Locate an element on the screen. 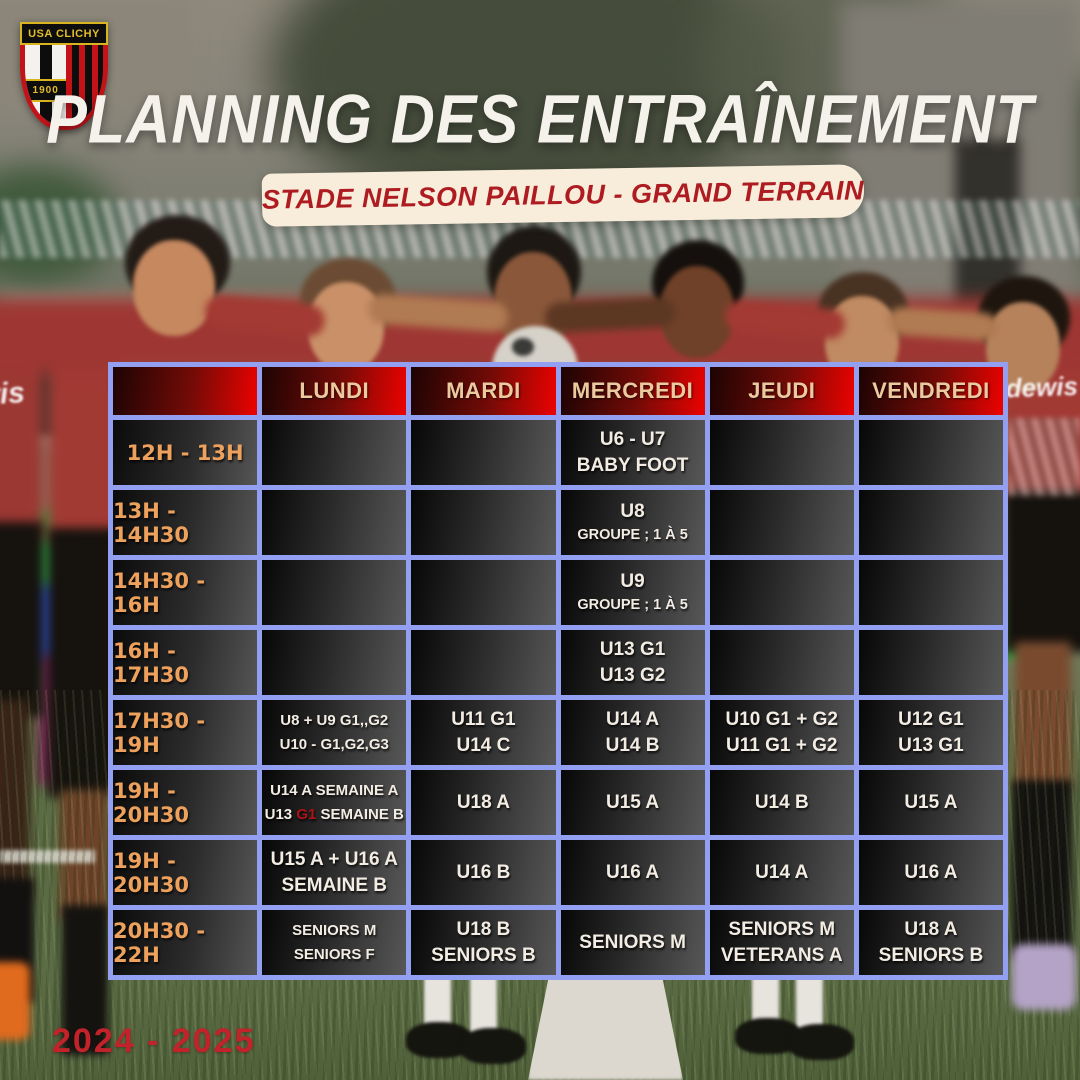 Image resolution: width=1080 pixels, height=1080 pixels. schedule-cell: U16 B is located at coordinates (483, 872).